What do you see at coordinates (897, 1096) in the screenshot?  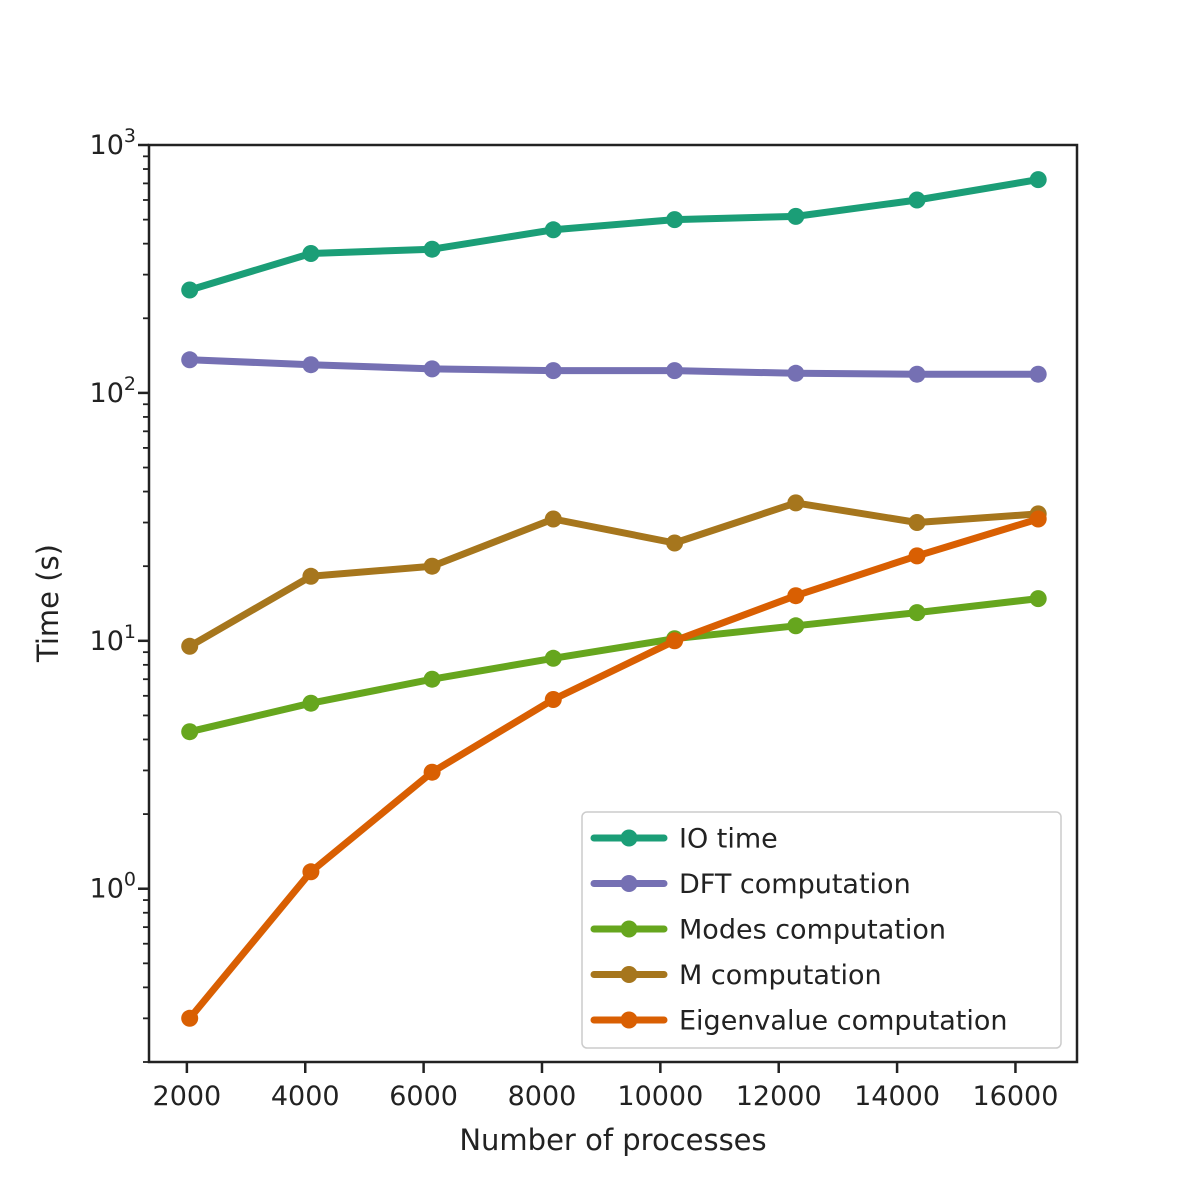 I see `x-tick-label: 14000` at bounding box center [897, 1096].